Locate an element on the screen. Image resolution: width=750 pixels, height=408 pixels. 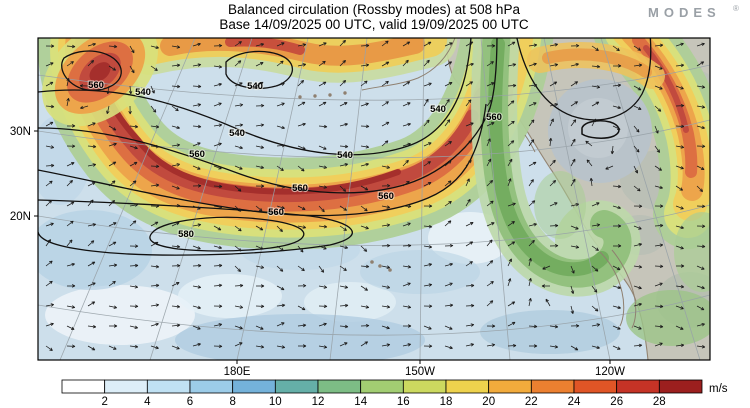
lat-label: 20N is located at coordinates (20, 217).